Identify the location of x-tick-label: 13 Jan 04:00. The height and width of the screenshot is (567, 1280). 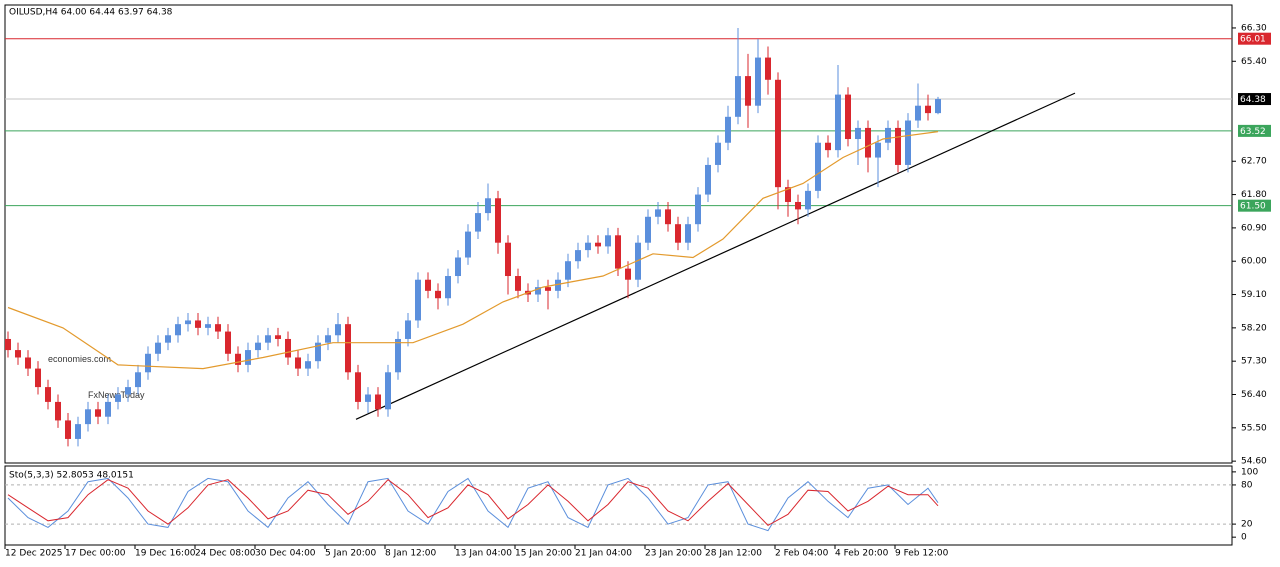
(483, 554).